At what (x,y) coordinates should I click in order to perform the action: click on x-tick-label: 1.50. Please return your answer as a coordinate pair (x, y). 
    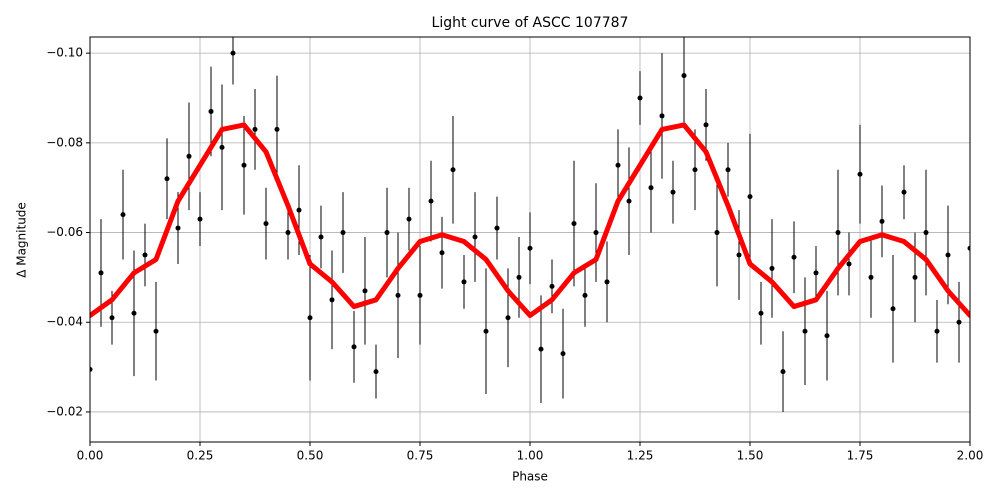
    Looking at the image, I should click on (750, 456).